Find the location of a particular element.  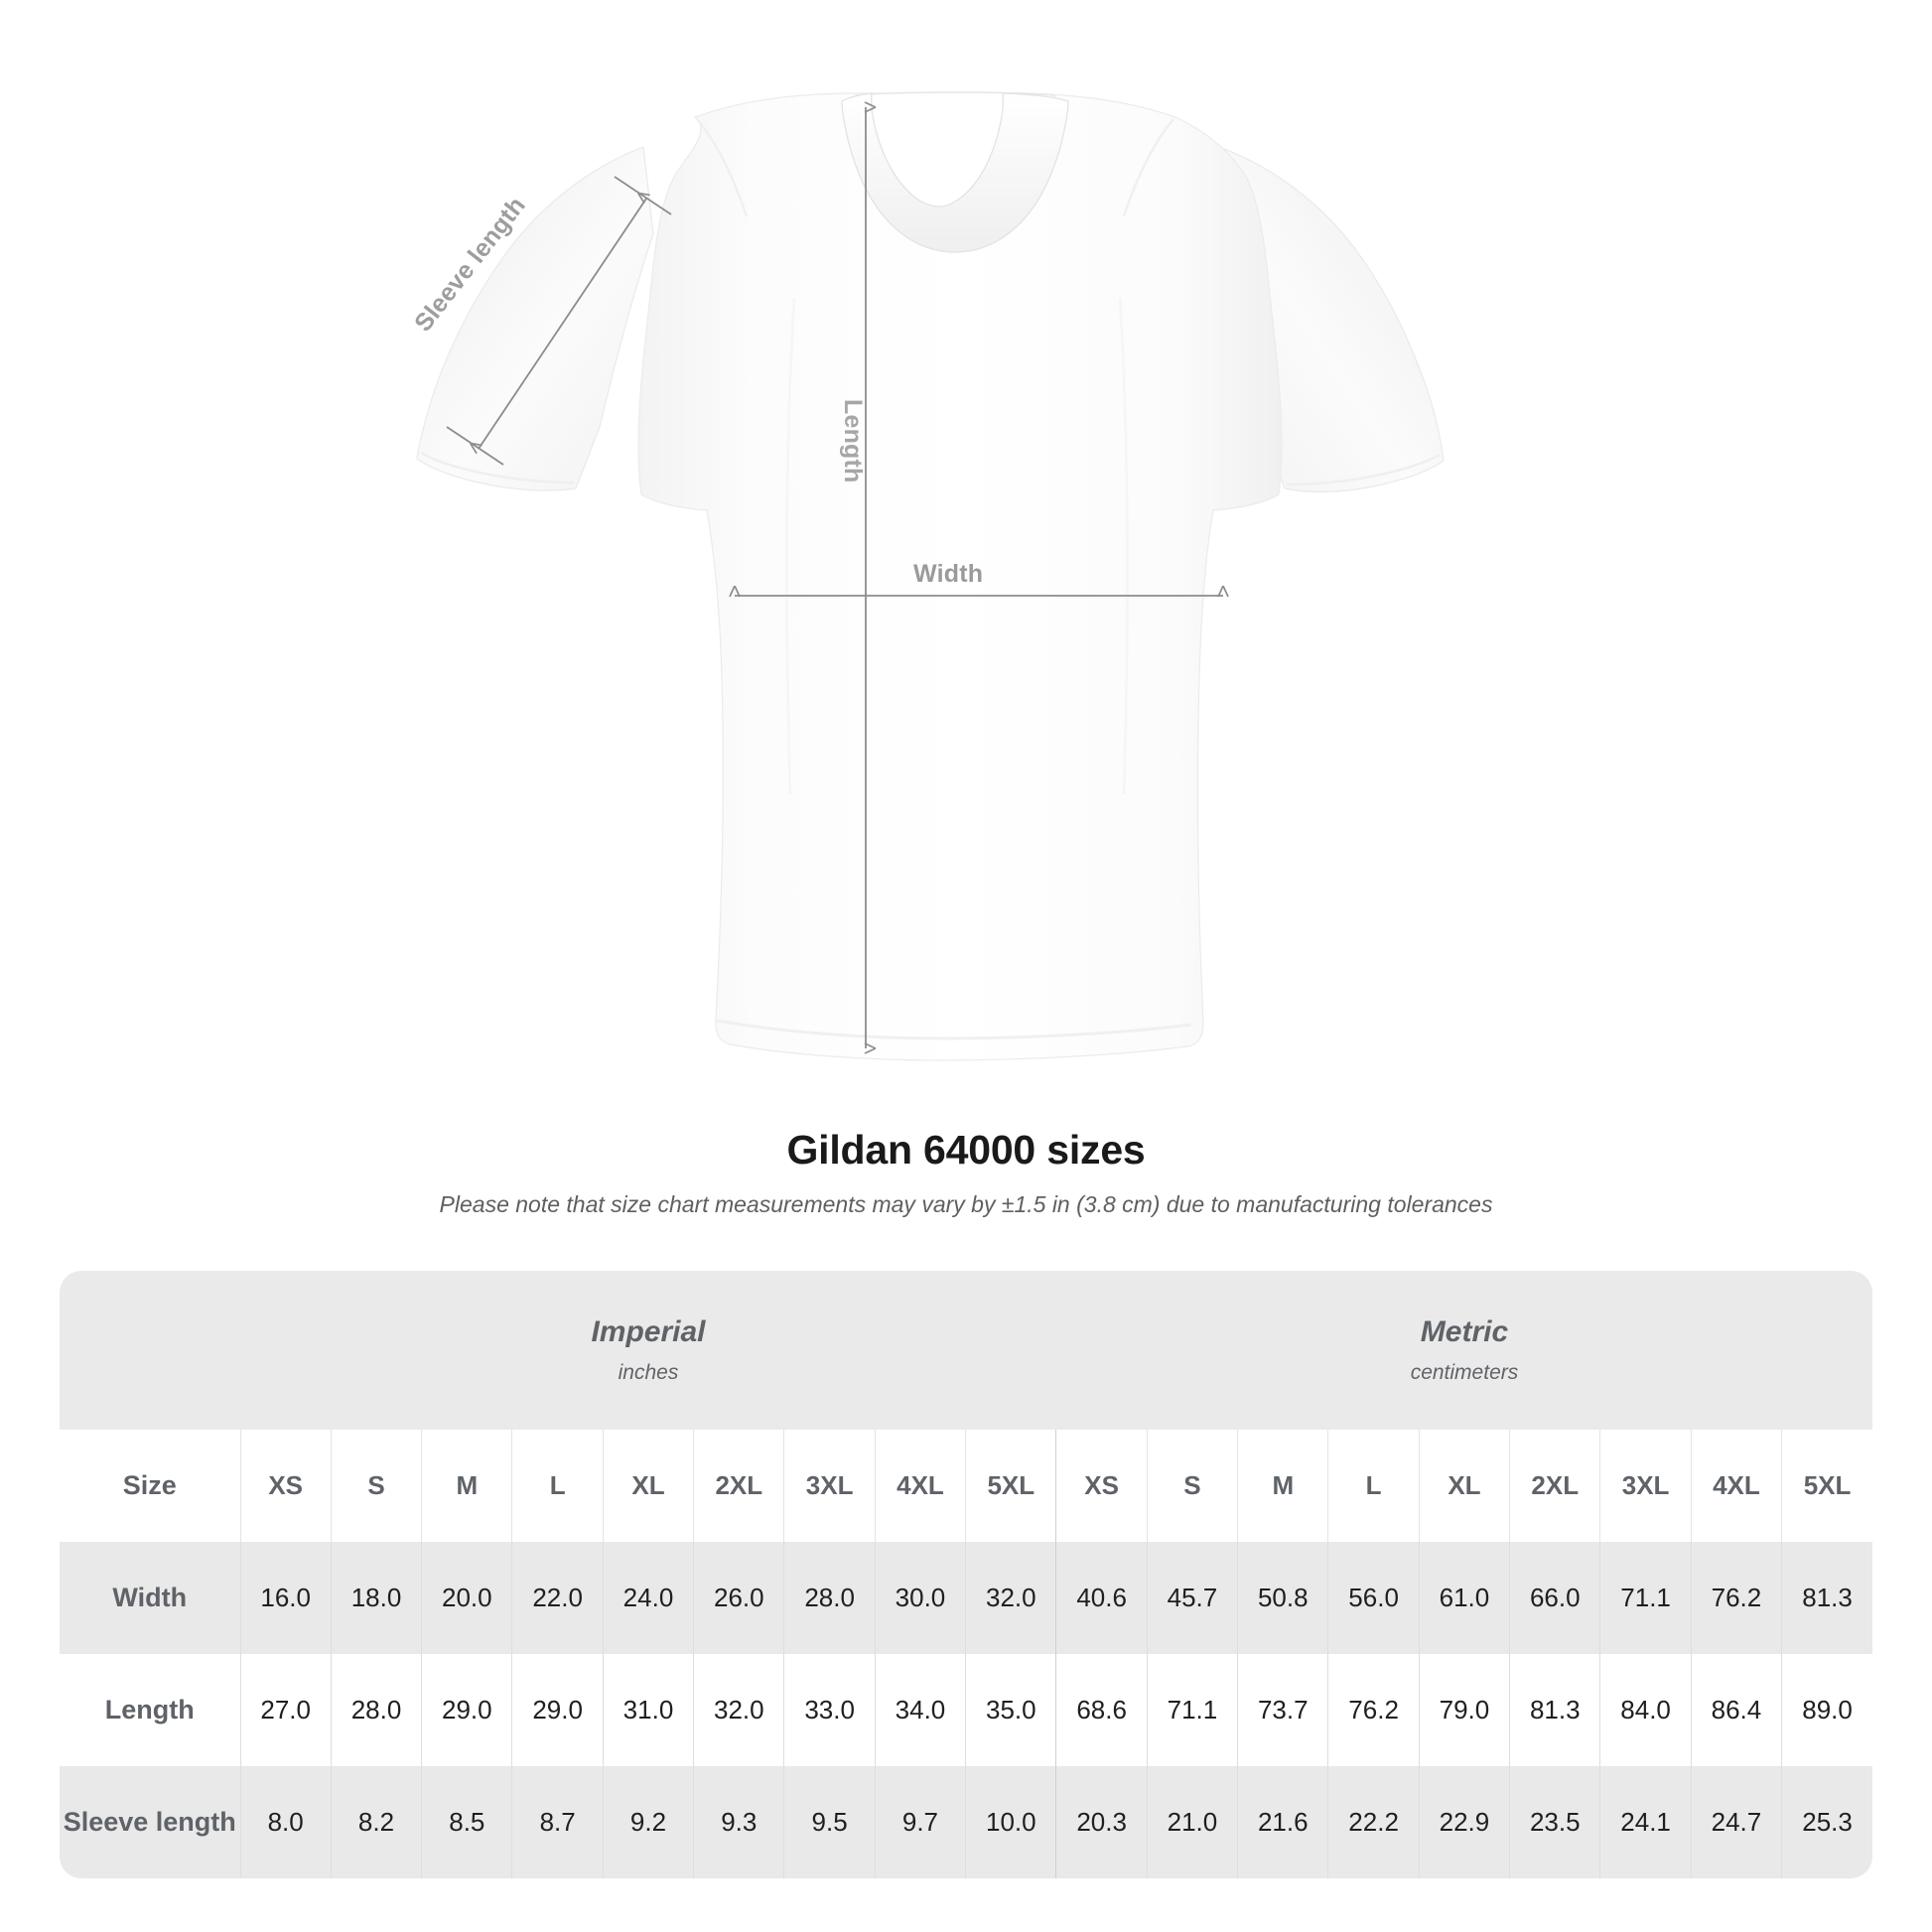

size-header-imperial-4xl: 4XL is located at coordinates (920, 1486).